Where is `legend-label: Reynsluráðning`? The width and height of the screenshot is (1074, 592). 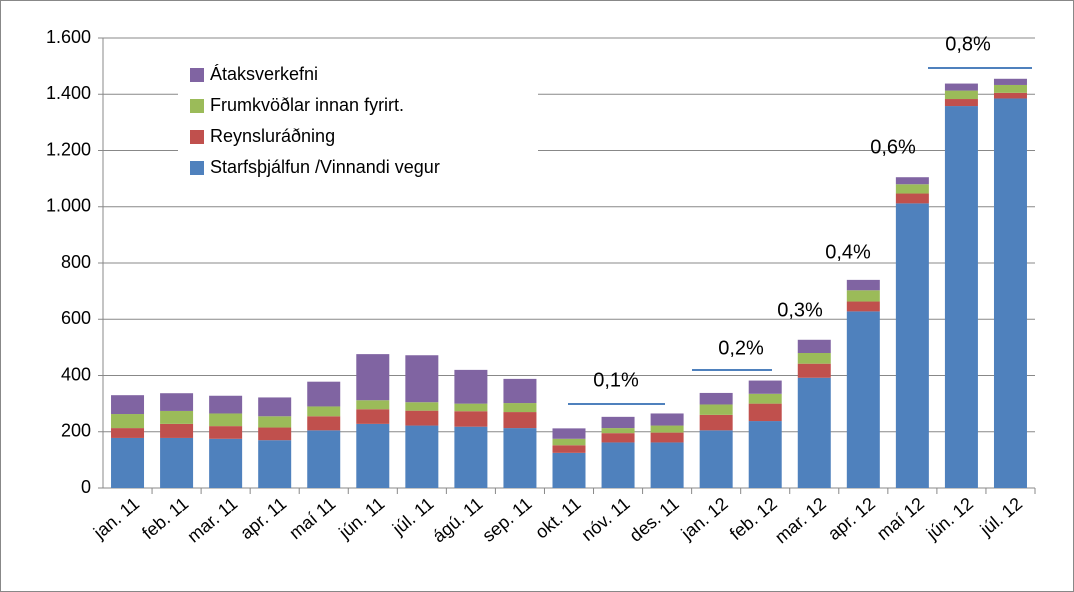 legend-label: Reynsluráðning is located at coordinates (272, 136).